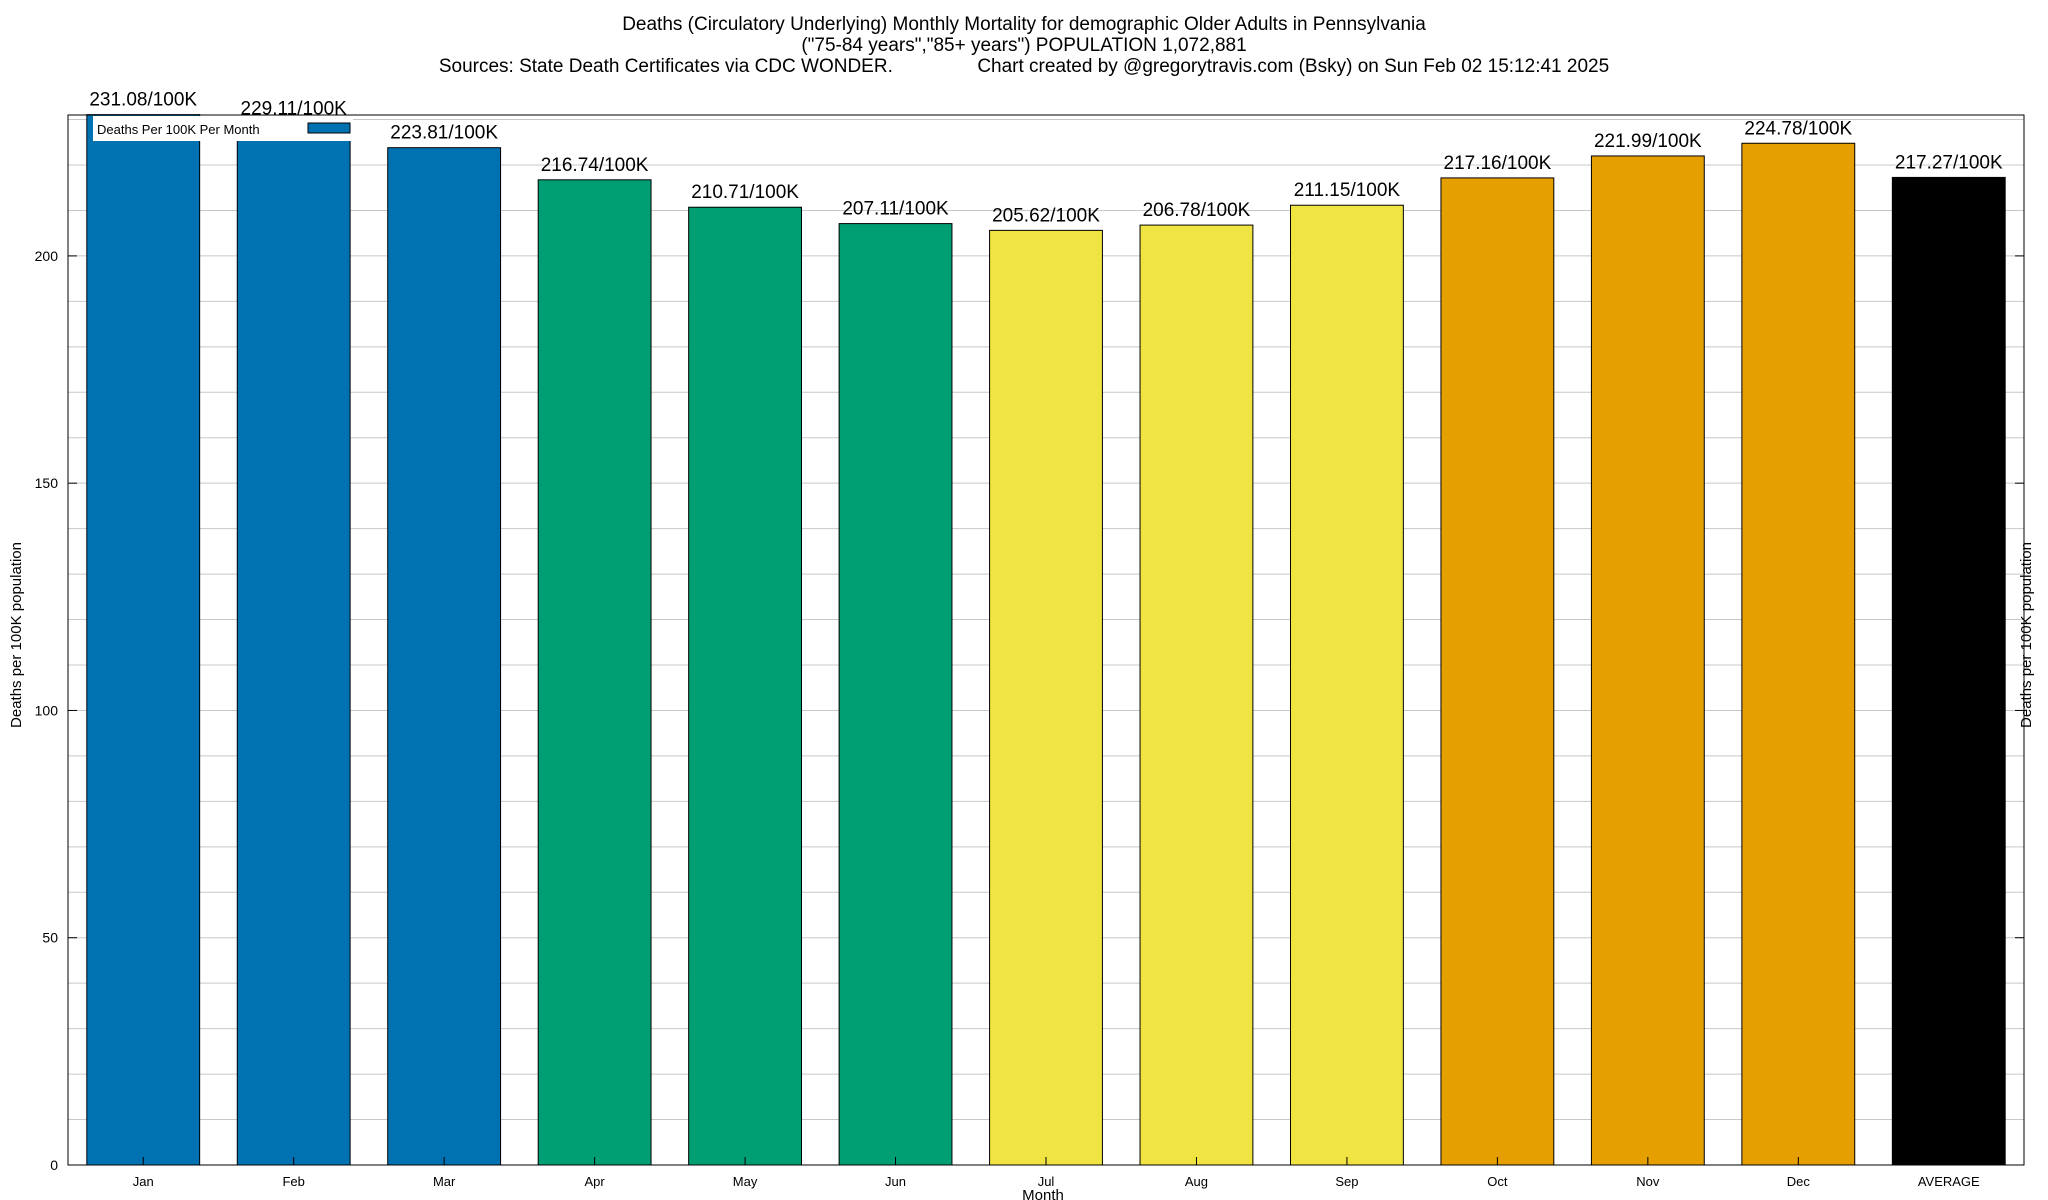 Image resolution: width=2048 pixels, height=1200 pixels. Describe the element at coordinates (1798, 128) in the screenshot. I see `data-label-dec: 224.78/100K` at that location.